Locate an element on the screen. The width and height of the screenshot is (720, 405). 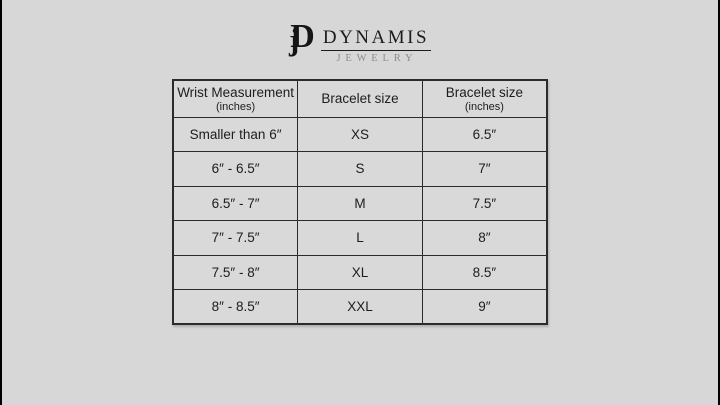
brand-subtitle: JEWELRY is located at coordinates (377, 58).